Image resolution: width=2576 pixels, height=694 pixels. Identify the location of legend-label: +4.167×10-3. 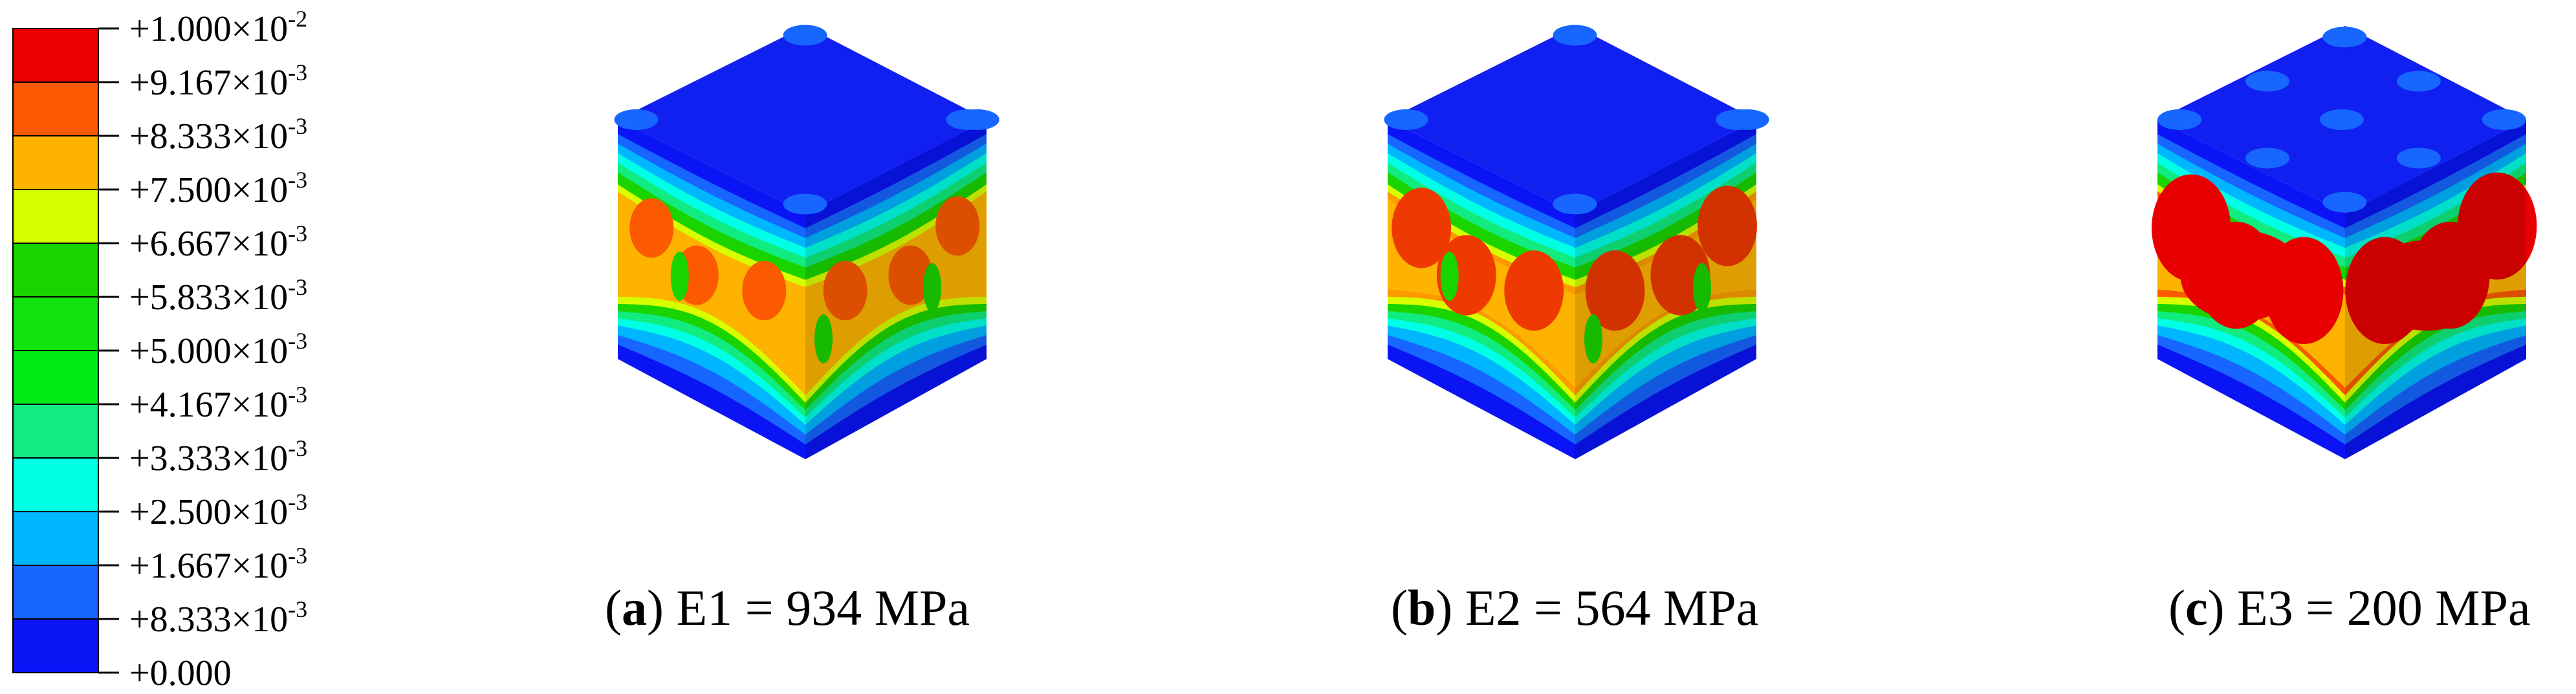
(218, 403).